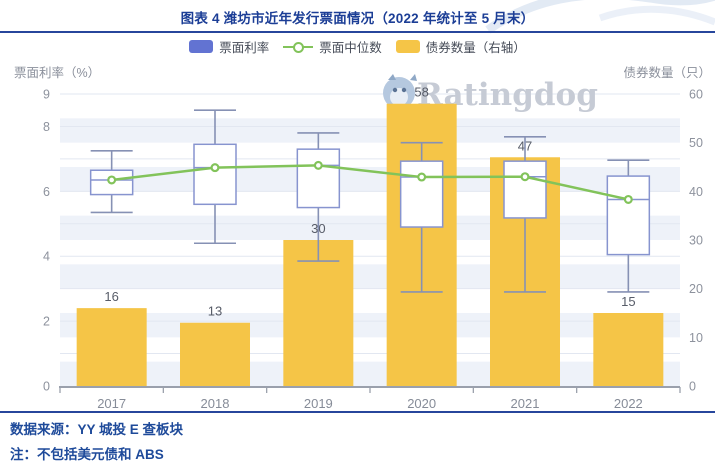 Image resolution: width=715 pixels, height=470 pixels. What do you see at coordinates (46, 127) in the screenshot?
I see `left-axis-tick-label: 8` at bounding box center [46, 127].